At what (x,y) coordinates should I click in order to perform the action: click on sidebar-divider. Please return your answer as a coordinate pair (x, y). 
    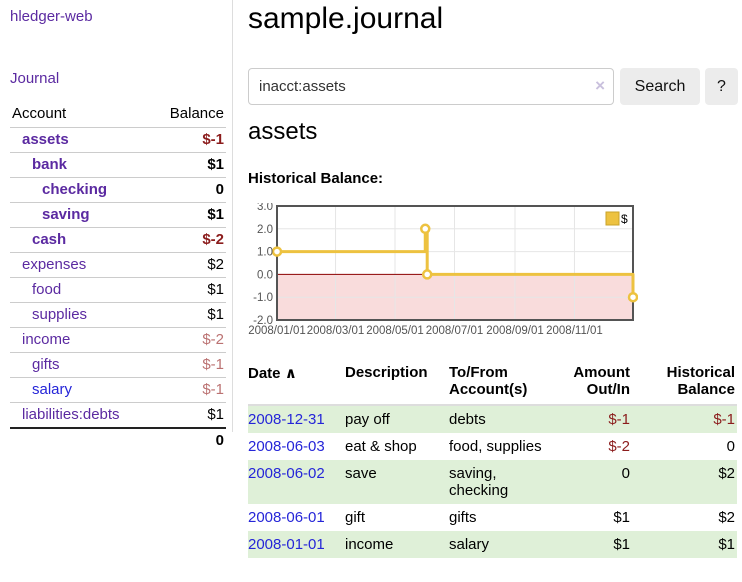
    Looking at the image, I should click on (232, 216).